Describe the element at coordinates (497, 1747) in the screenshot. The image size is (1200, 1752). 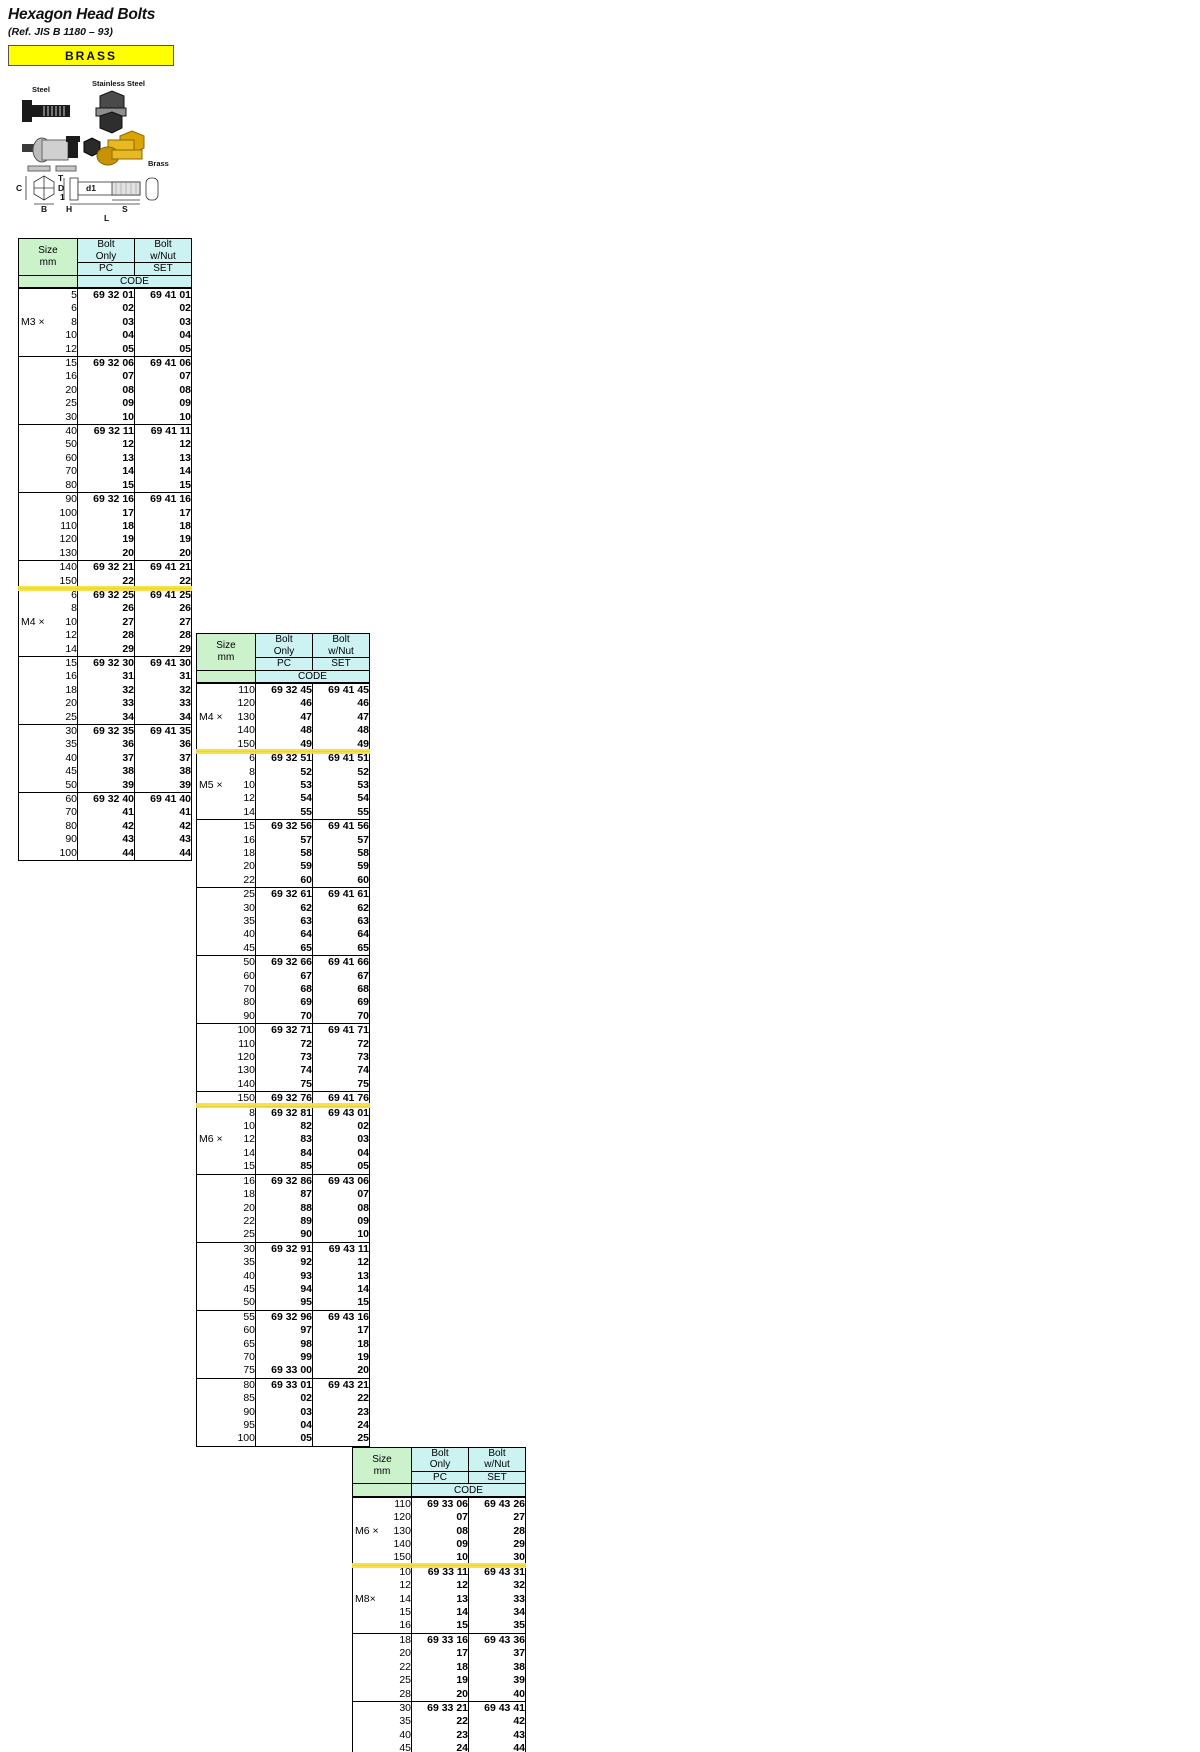
I see `cell-code-set: 44` at that location.